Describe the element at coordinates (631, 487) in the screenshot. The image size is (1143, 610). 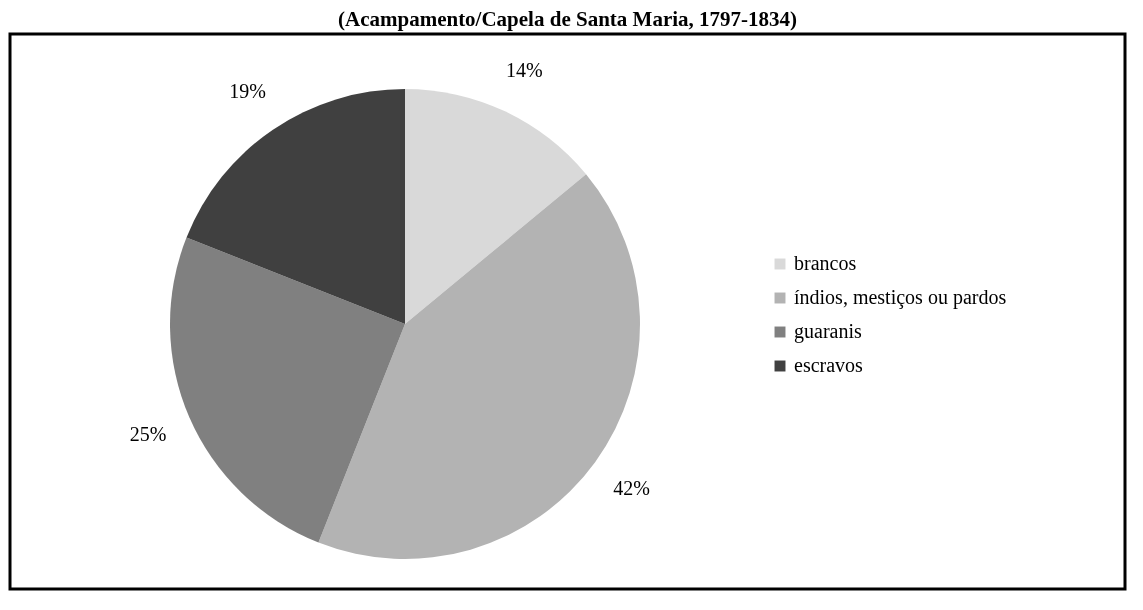
I see `data-label: 42%` at that location.